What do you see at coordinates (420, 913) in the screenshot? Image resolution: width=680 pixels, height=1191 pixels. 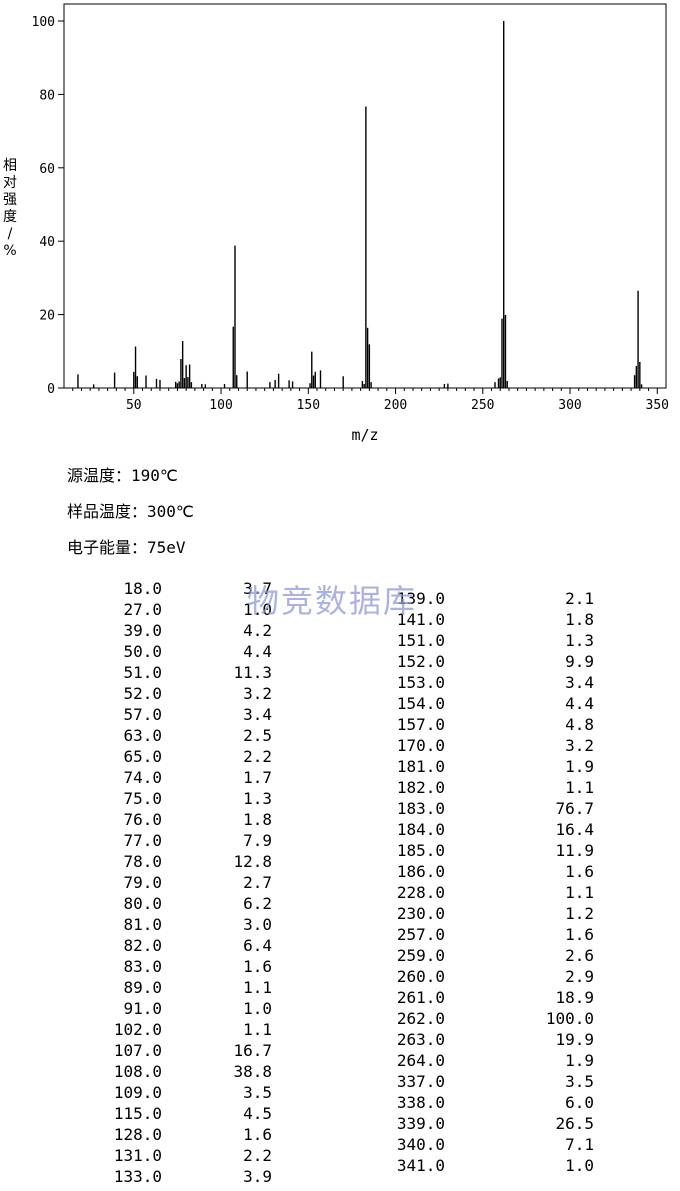 I see `mz-value: 230.0` at bounding box center [420, 913].